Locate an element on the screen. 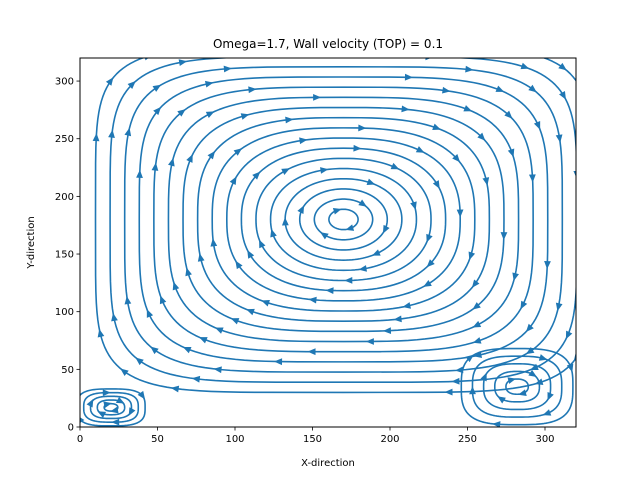 Image resolution: width=640 pixels, height=480 pixels. x-tick-label: 300 is located at coordinates (544, 439).